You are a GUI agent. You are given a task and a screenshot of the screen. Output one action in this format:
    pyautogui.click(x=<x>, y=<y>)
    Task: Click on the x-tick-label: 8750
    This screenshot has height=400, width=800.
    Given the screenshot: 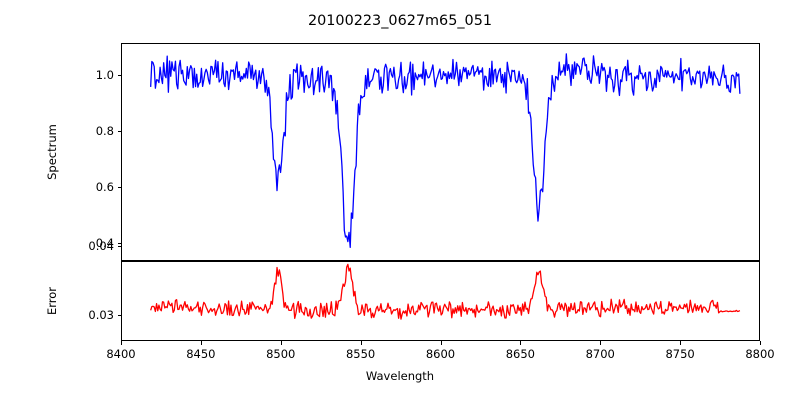 What is the action you would take?
    pyautogui.click(x=680, y=354)
    